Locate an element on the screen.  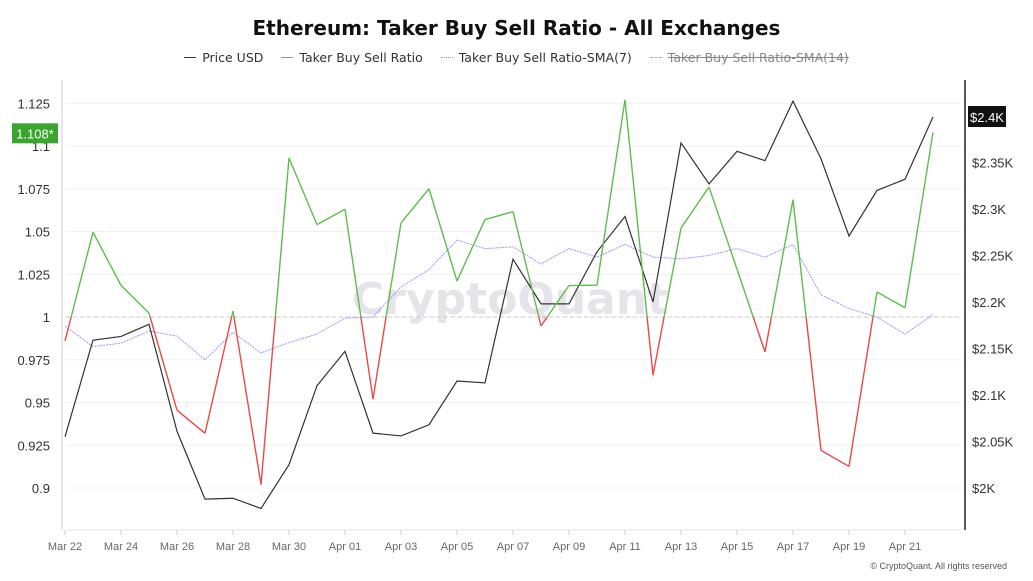
legend-item-sma14: Taker Buy Sell Ratio-SMA(14) is located at coordinates (749, 57).